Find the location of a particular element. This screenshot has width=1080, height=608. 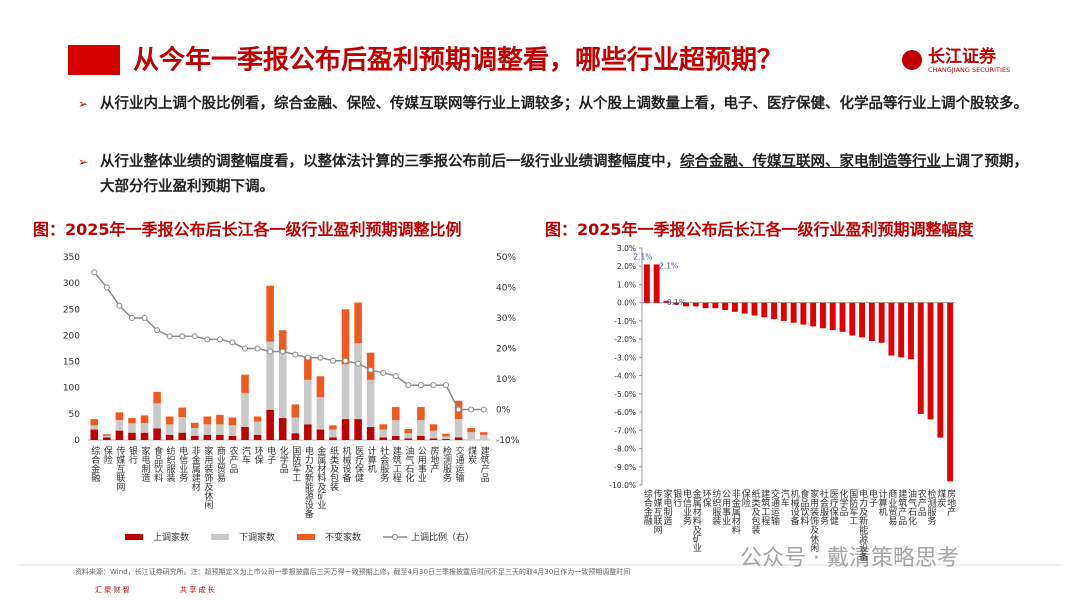

x-tick-label: 电力及新能源设备 is located at coordinates (862, 524).